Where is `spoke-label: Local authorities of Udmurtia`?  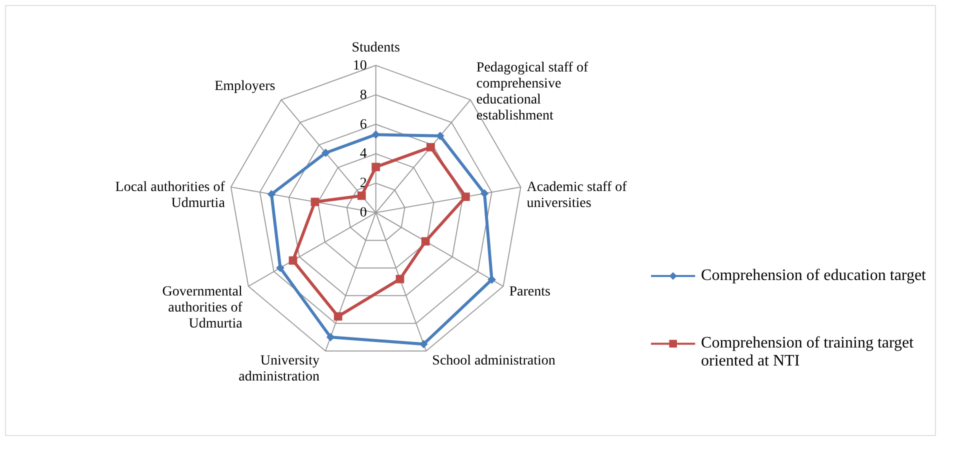 spoke-label: Local authorities of Udmurtia is located at coordinates (170, 196).